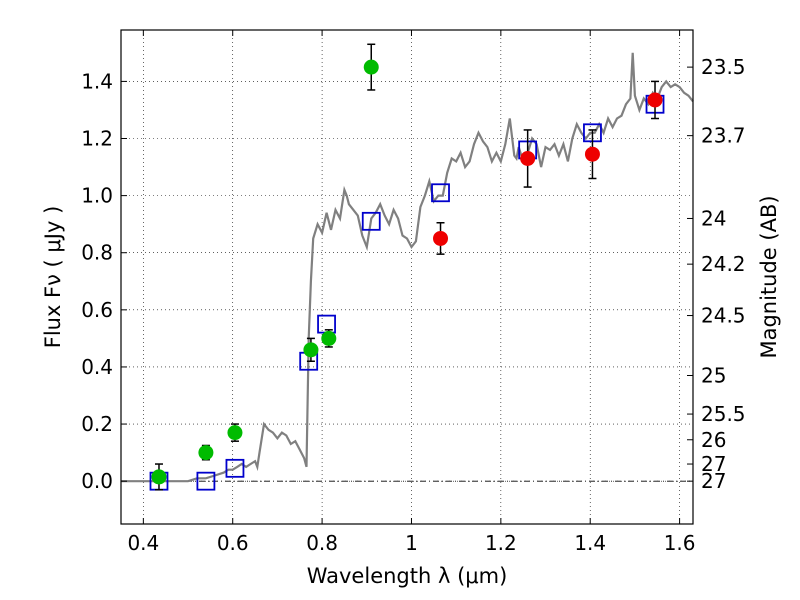  What do you see at coordinates (713, 440) in the screenshot?
I see `mag-tick-label: 26` at bounding box center [713, 440].